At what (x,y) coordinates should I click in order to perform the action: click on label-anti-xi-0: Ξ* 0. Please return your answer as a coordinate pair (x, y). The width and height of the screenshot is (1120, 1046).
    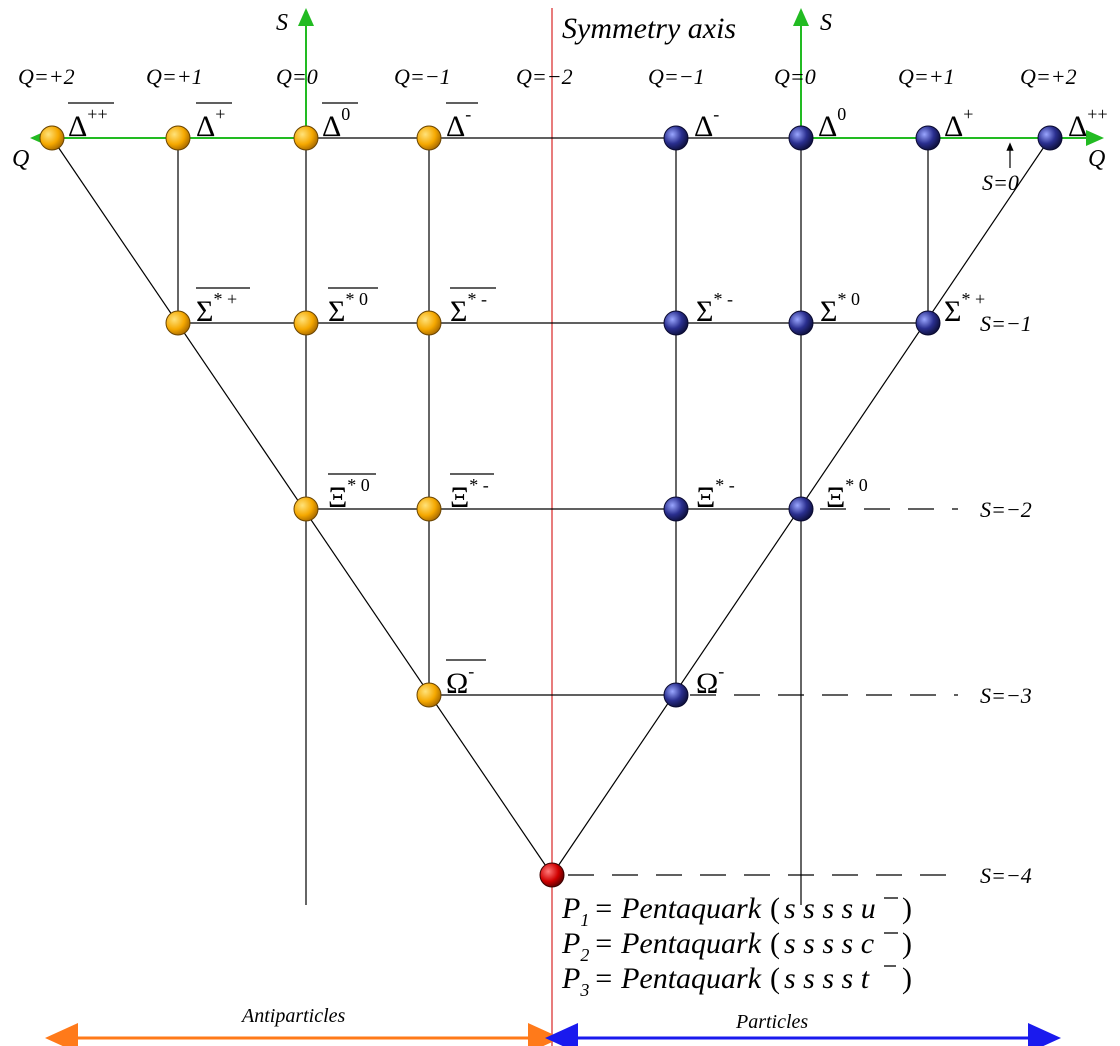
    Looking at the image, I should click on (352, 493).